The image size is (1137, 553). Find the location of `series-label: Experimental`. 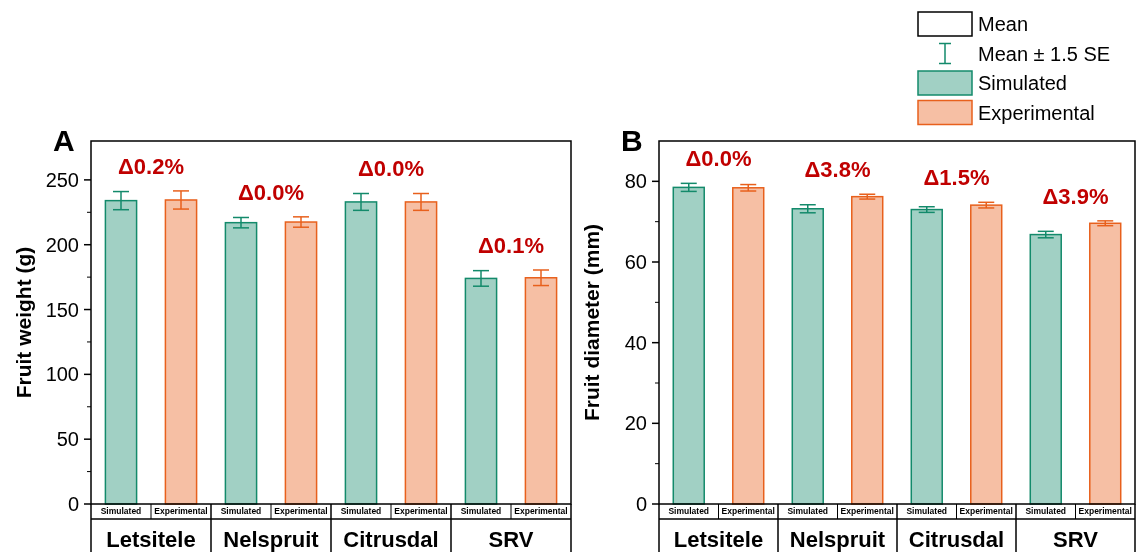

series-label: Experimental is located at coordinates (181, 511).